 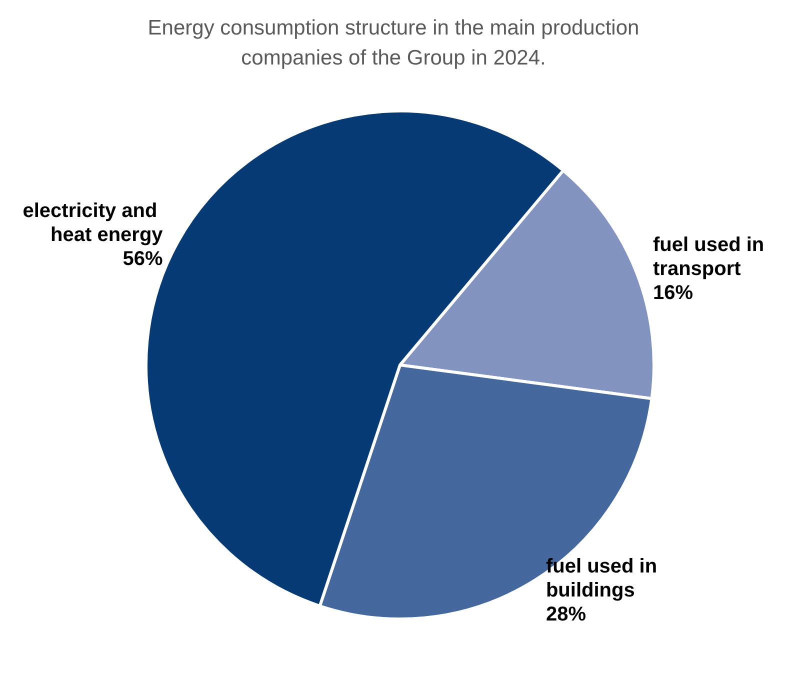 What do you see at coordinates (566, 615) in the screenshot?
I see `data-label: 28%` at bounding box center [566, 615].